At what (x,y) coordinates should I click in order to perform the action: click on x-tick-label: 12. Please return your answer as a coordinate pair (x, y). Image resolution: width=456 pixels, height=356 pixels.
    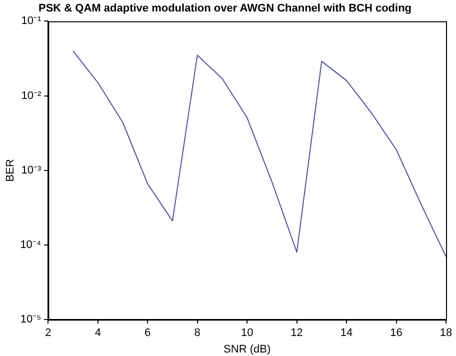
    Looking at the image, I should click on (296, 333).